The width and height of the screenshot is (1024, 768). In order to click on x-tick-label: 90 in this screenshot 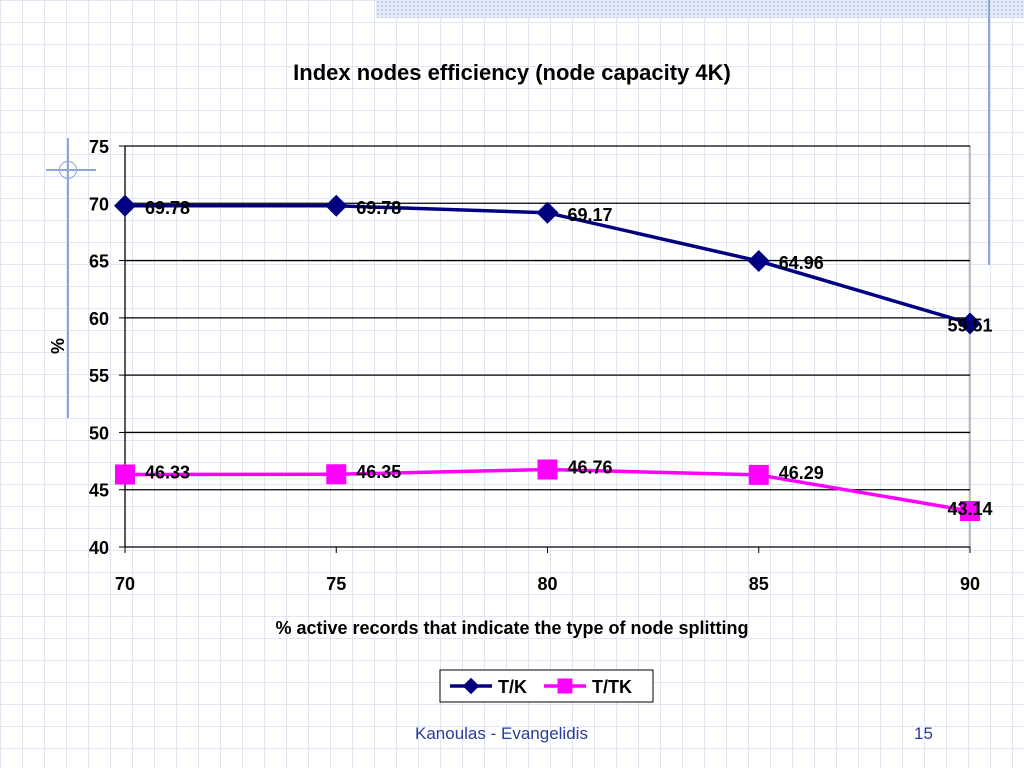, I will do `click(970, 584)`.